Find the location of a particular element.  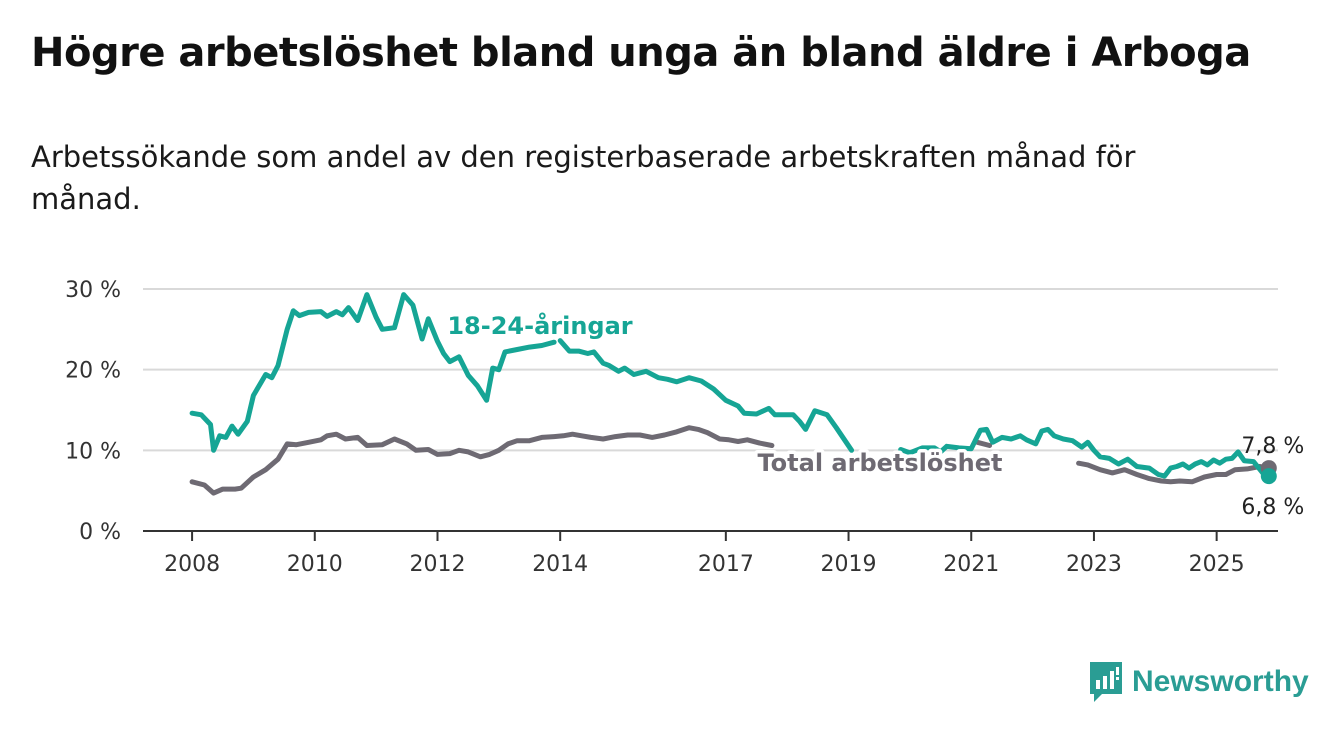

x-tick-label: 2017 is located at coordinates (726, 564).